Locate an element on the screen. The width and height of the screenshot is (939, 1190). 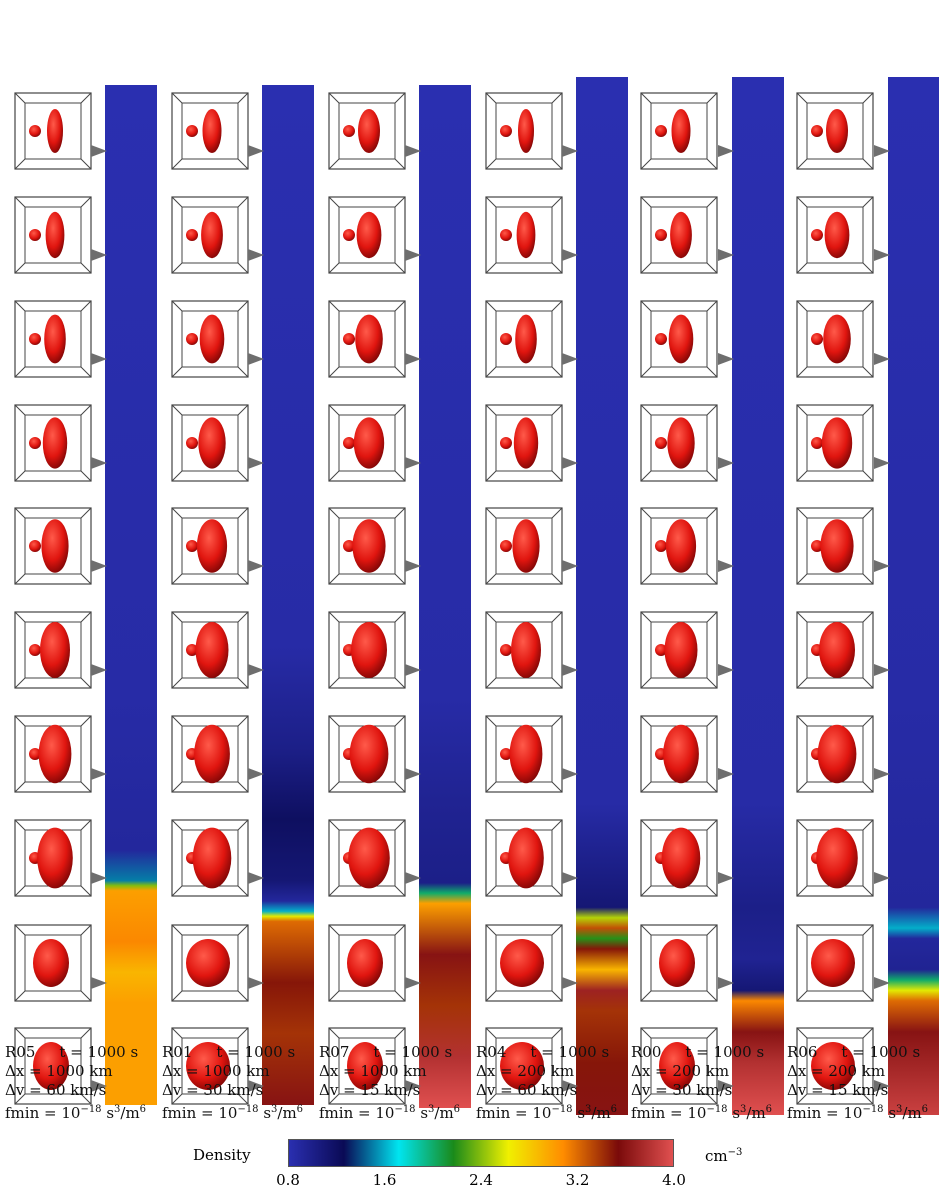
run-id: R07 is located at coordinates (334, 1052).